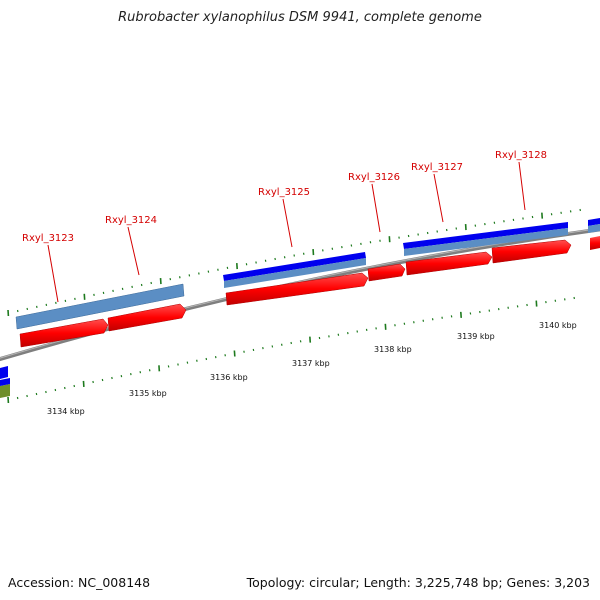  What do you see at coordinates (311, 363) in the screenshot?
I see `position-label: 3137 kbp` at bounding box center [311, 363].